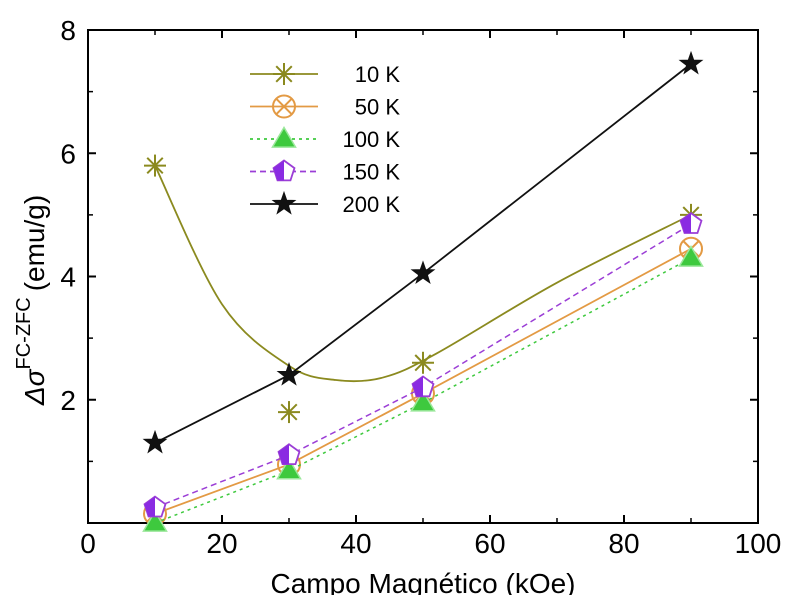  What do you see at coordinates (68, 277) in the screenshot?
I see `y-tick-label: 4` at bounding box center [68, 277].